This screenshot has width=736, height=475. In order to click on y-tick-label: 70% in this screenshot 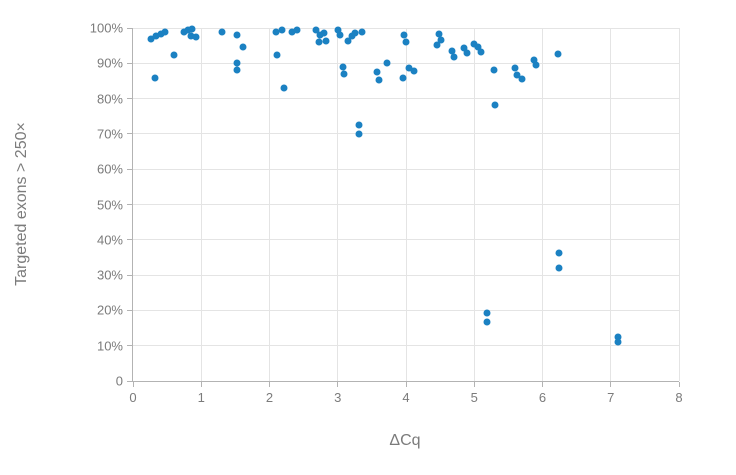, I will do `click(109, 134)`.